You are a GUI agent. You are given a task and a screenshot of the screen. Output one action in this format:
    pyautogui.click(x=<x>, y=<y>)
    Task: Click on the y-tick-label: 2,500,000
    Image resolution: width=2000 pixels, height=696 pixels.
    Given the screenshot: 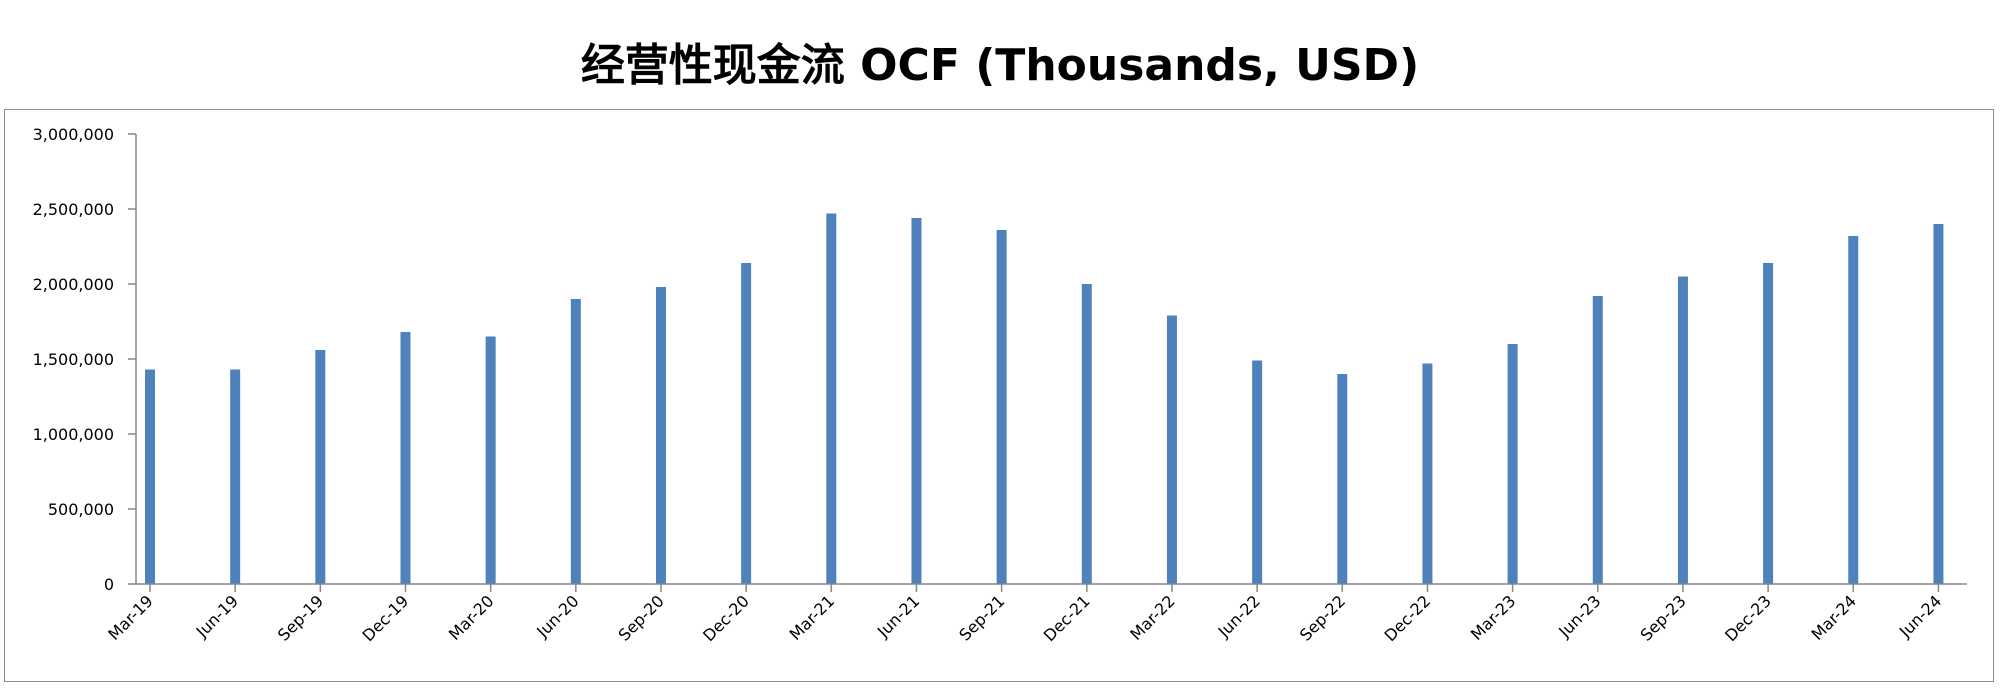 What is the action you would take?
    pyautogui.click(x=73, y=209)
    